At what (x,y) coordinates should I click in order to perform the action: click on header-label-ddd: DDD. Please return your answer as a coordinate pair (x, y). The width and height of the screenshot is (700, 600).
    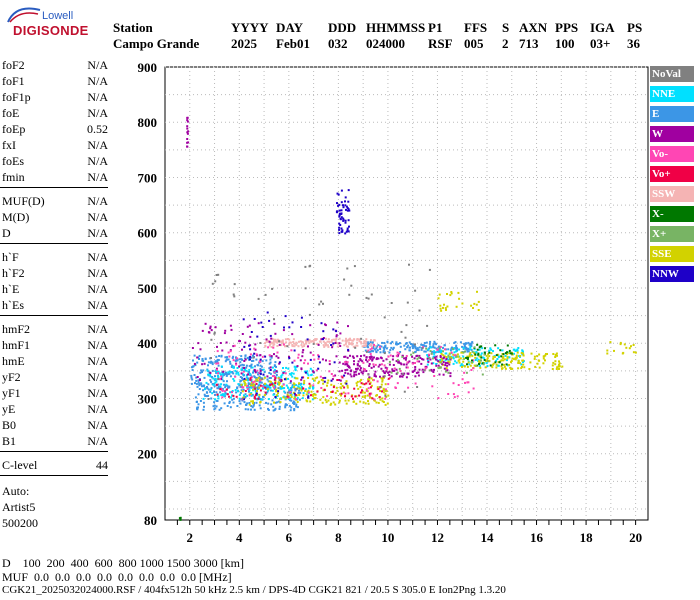
    Looking at the image, I should click on (342, 27).